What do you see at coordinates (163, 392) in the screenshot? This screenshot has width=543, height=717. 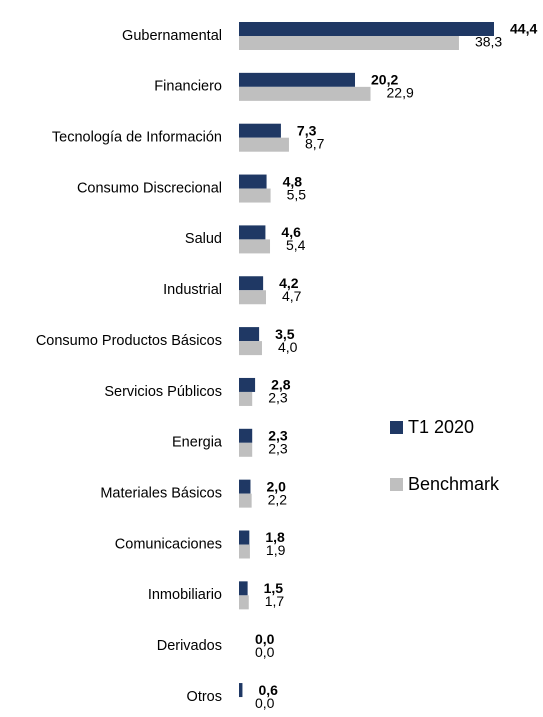 I see `category-label: Servicios Públicos` at bounding box center [163, 392].